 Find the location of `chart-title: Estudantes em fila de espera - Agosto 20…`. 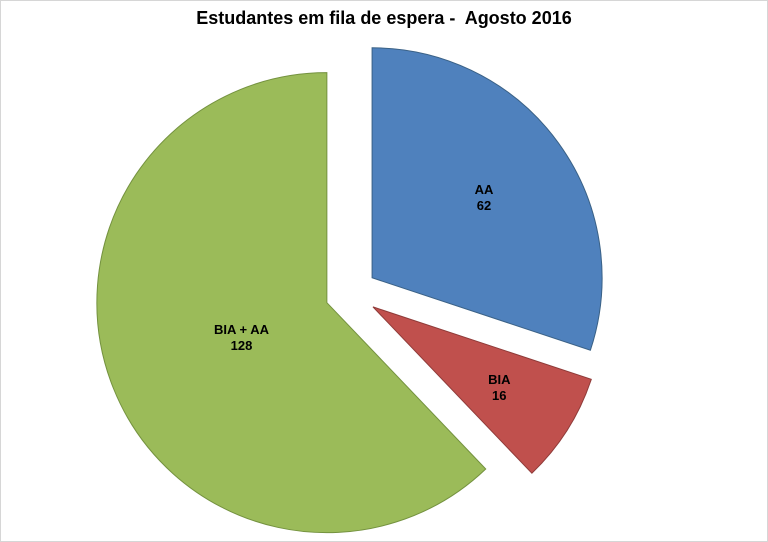

chart-title: Estudantes em fila de espera - Agosto 20… is located at coordinates (384, 18).